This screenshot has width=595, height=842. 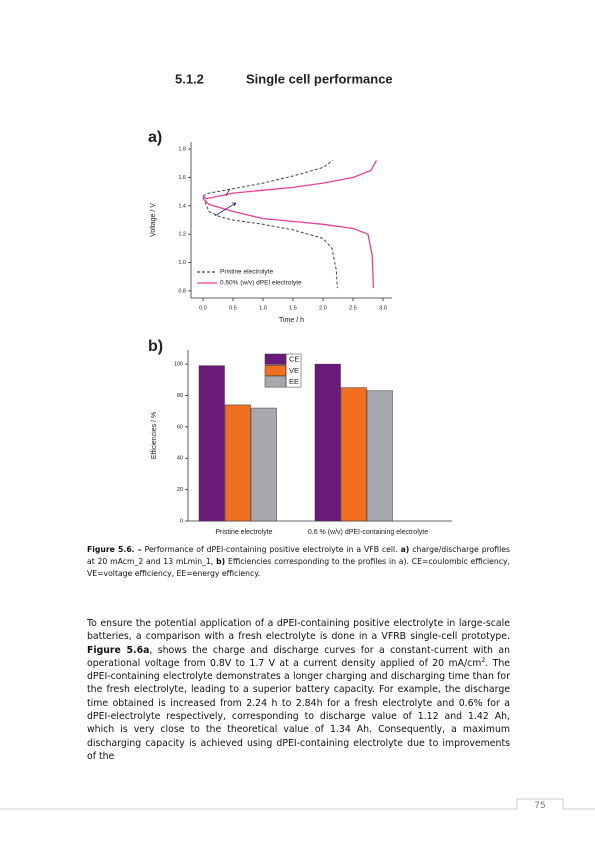 What do you see at coordinates (243, 532) in the screenshot?
I see `x-tick-label: Pristine electrolyte` at bounding box center [243, 532].